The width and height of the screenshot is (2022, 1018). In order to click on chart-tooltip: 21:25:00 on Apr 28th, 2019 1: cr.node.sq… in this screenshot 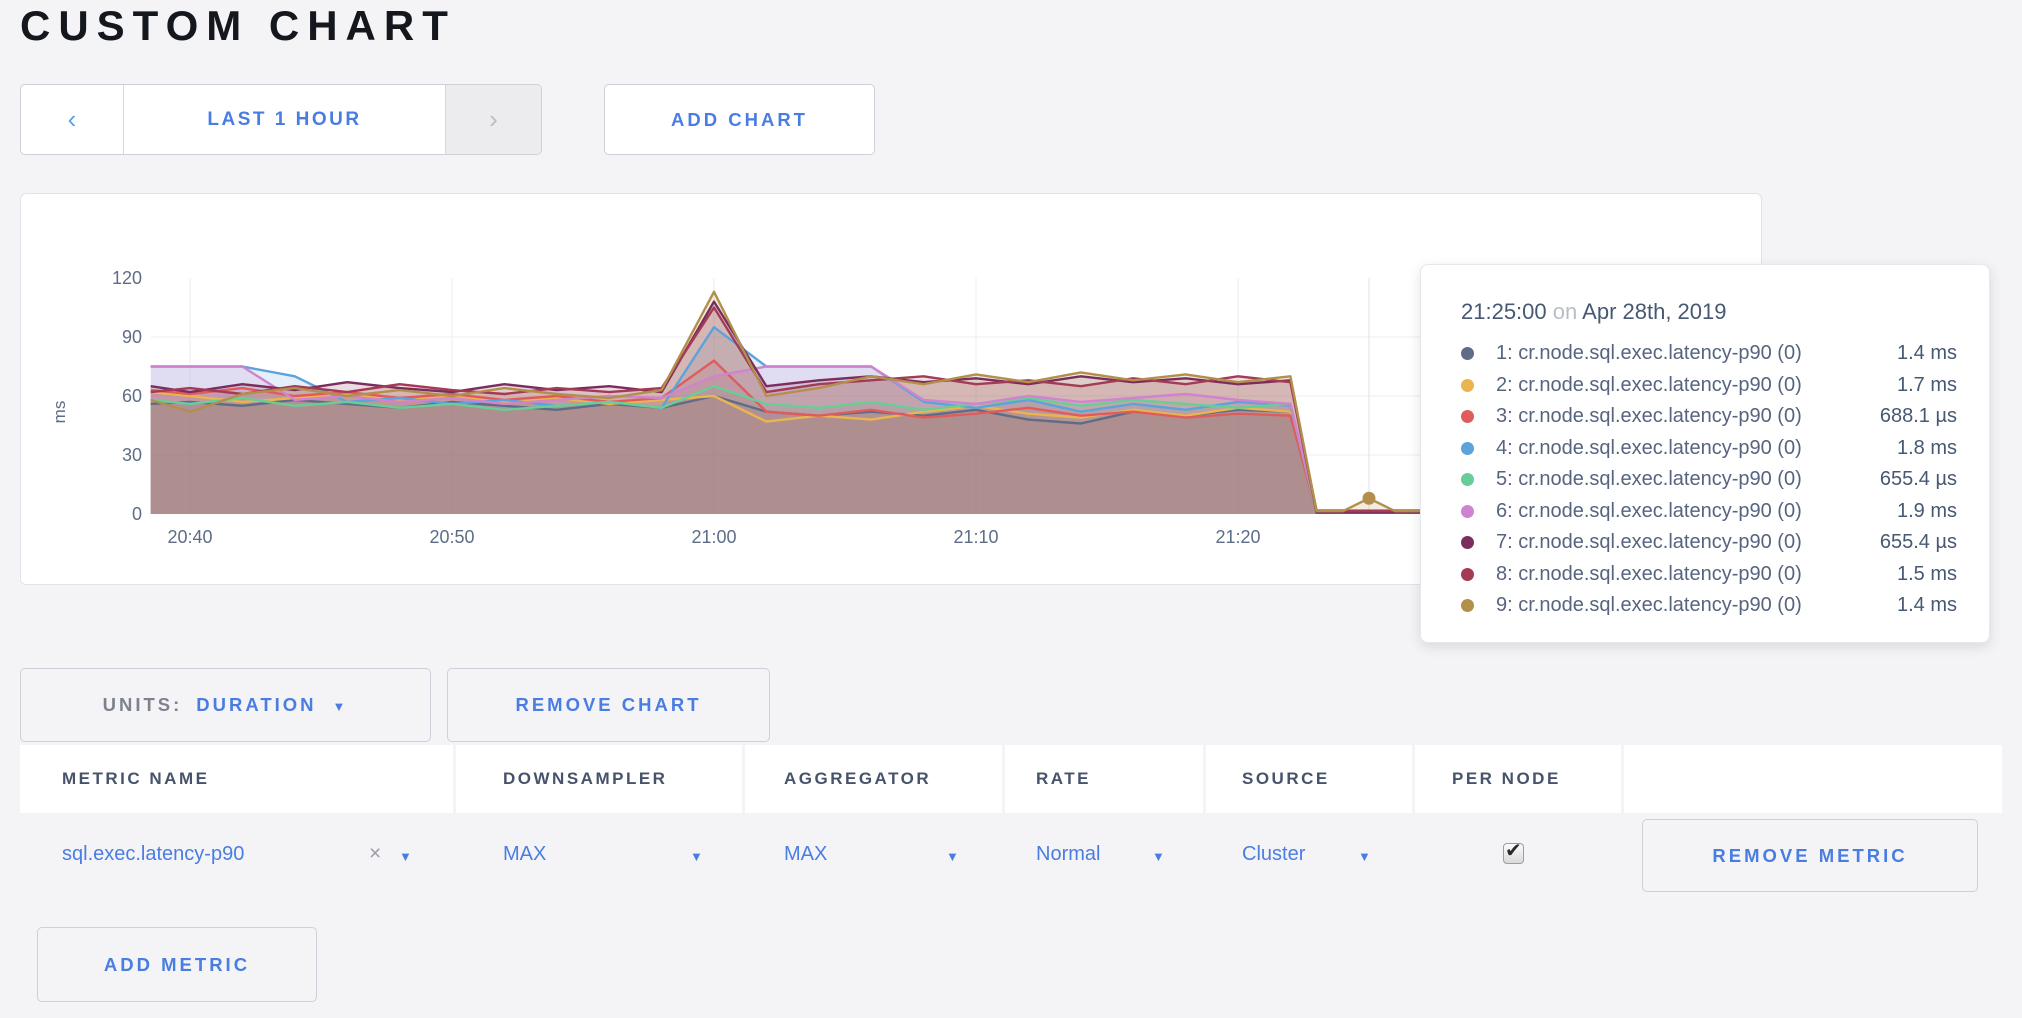, I will do `click(1705, 453)`.